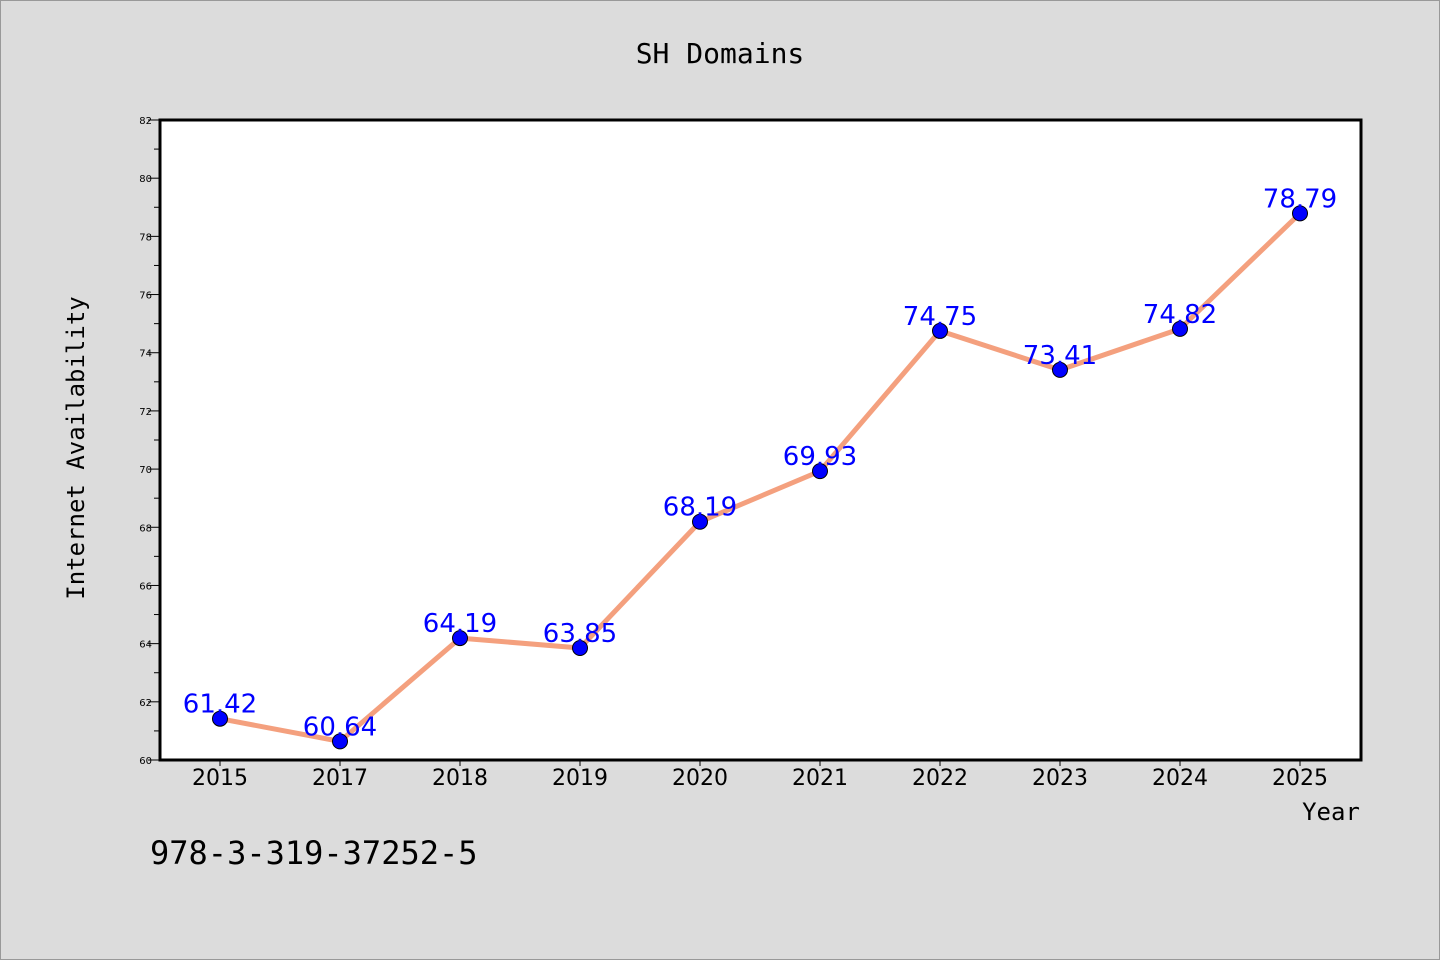 The width and height of the screenshot is (1440, 960). What do you see at coordinates (220, 705) in the screenshot?
I see `data-point-label: 61.42` at bounding box center [220, 705].